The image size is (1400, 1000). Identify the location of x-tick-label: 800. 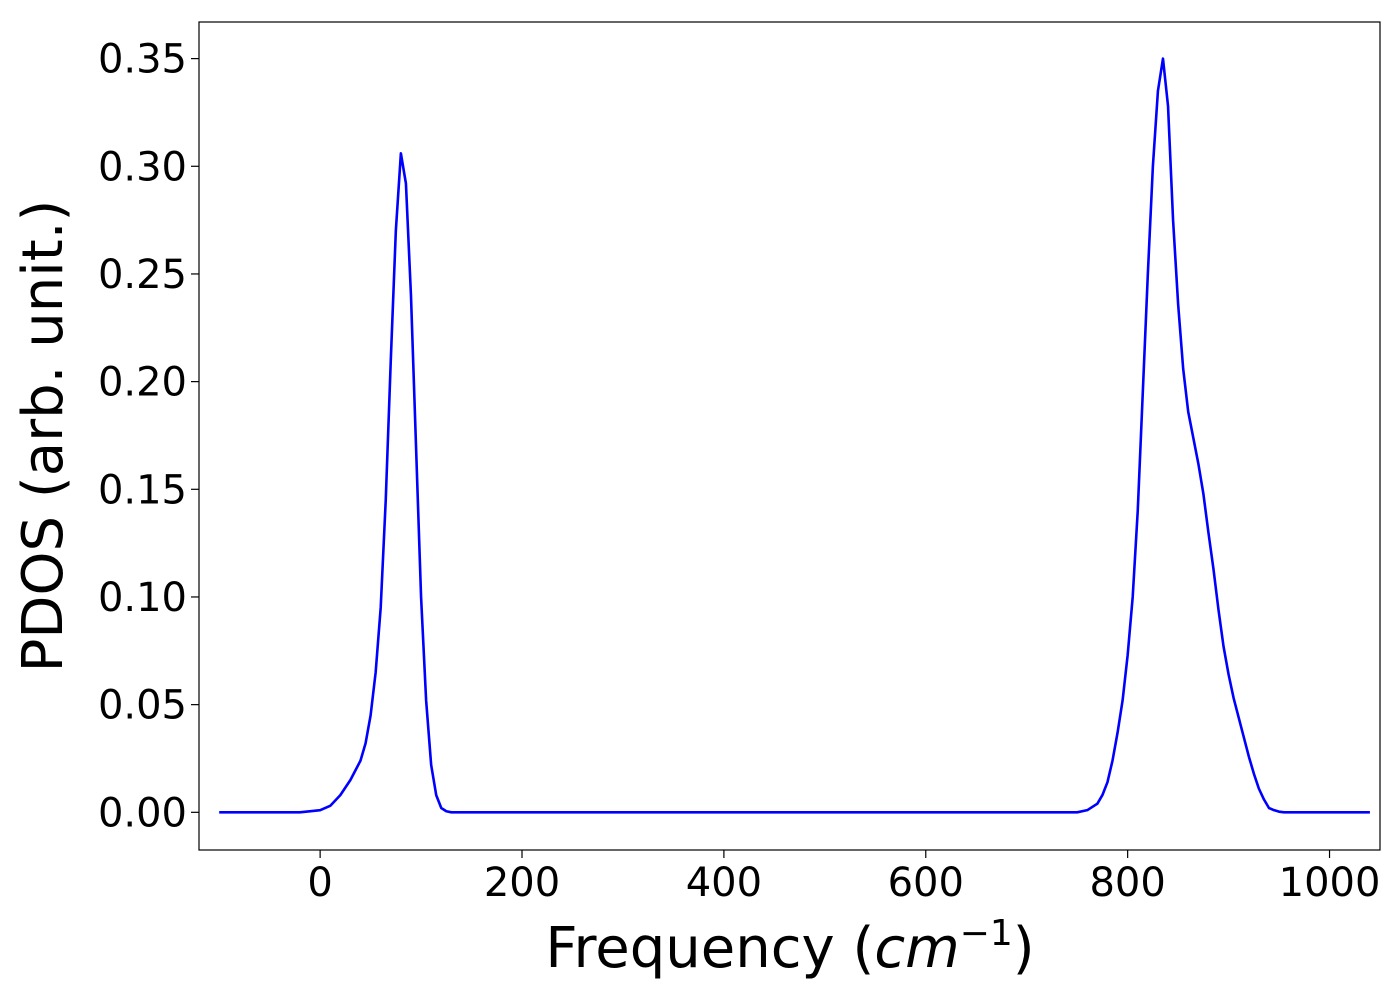
(1127, 883).